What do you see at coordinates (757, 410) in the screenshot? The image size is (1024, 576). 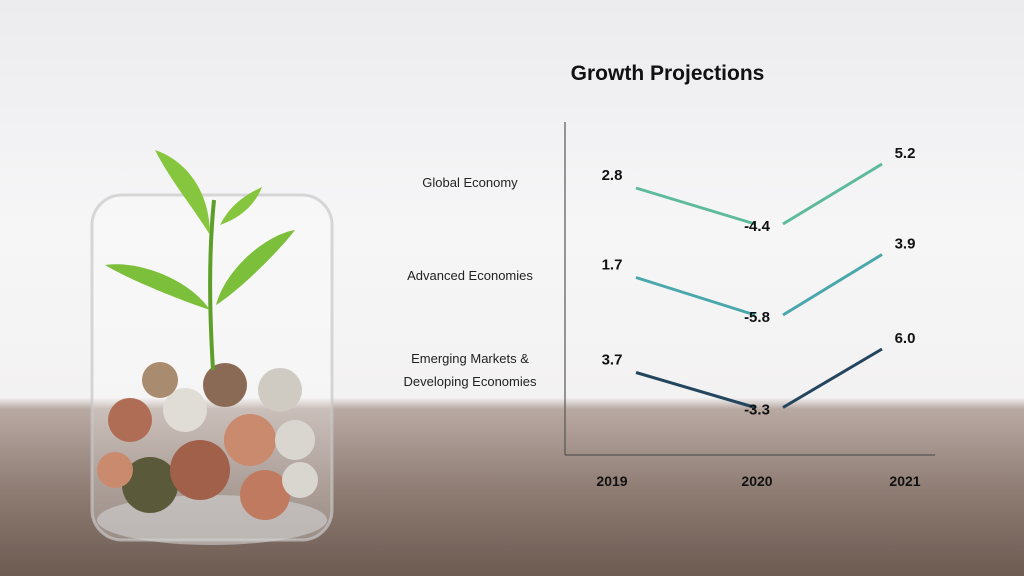 I see `data-label: -3.3` at bounding box center [757, 410].